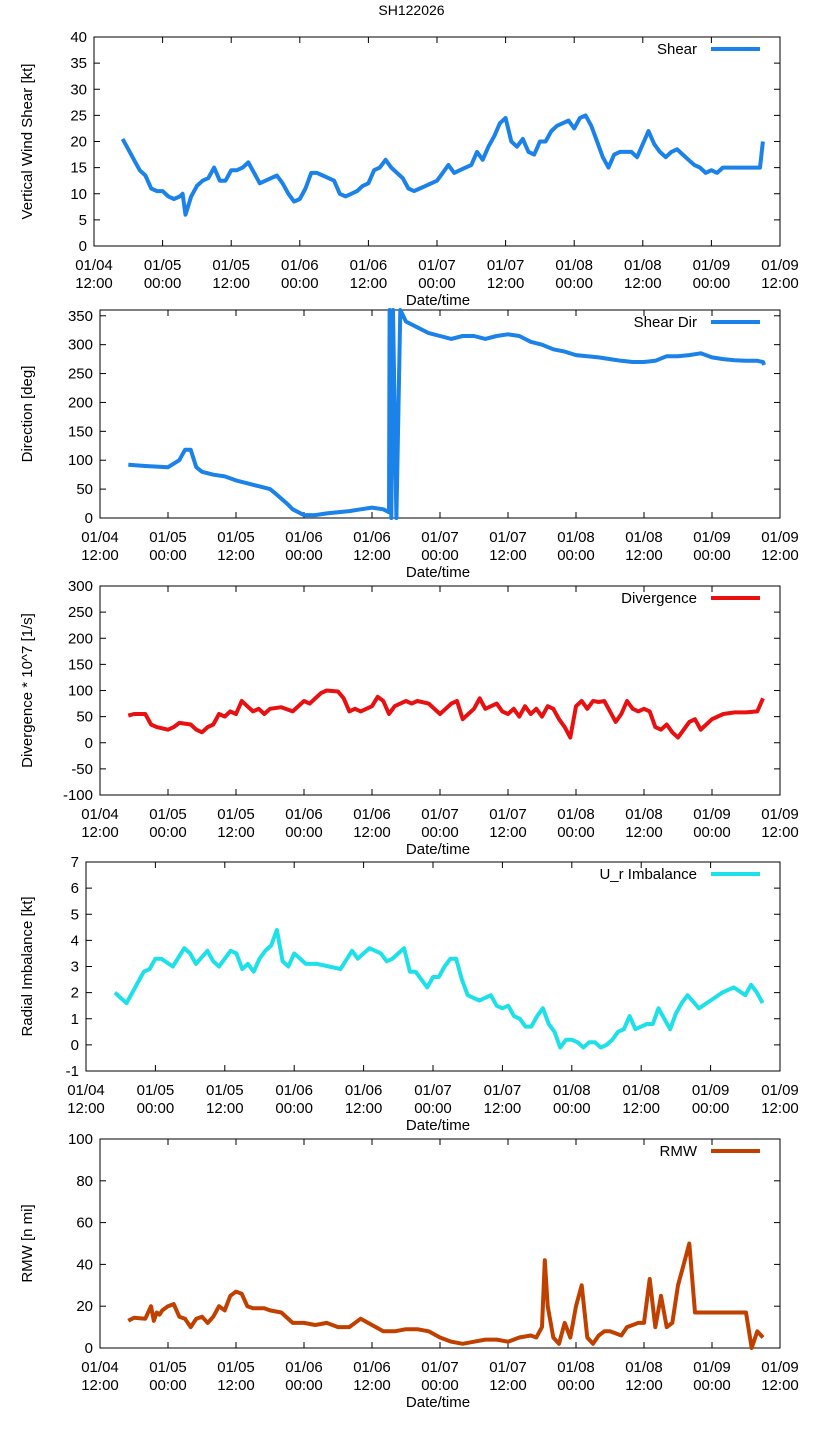 The width and height of the screenshot is (823, 1440). What do you see at coordinates (411, 10) in the screenshot?
I see `figure-title: SH122026` at bounding box center [411, 10].